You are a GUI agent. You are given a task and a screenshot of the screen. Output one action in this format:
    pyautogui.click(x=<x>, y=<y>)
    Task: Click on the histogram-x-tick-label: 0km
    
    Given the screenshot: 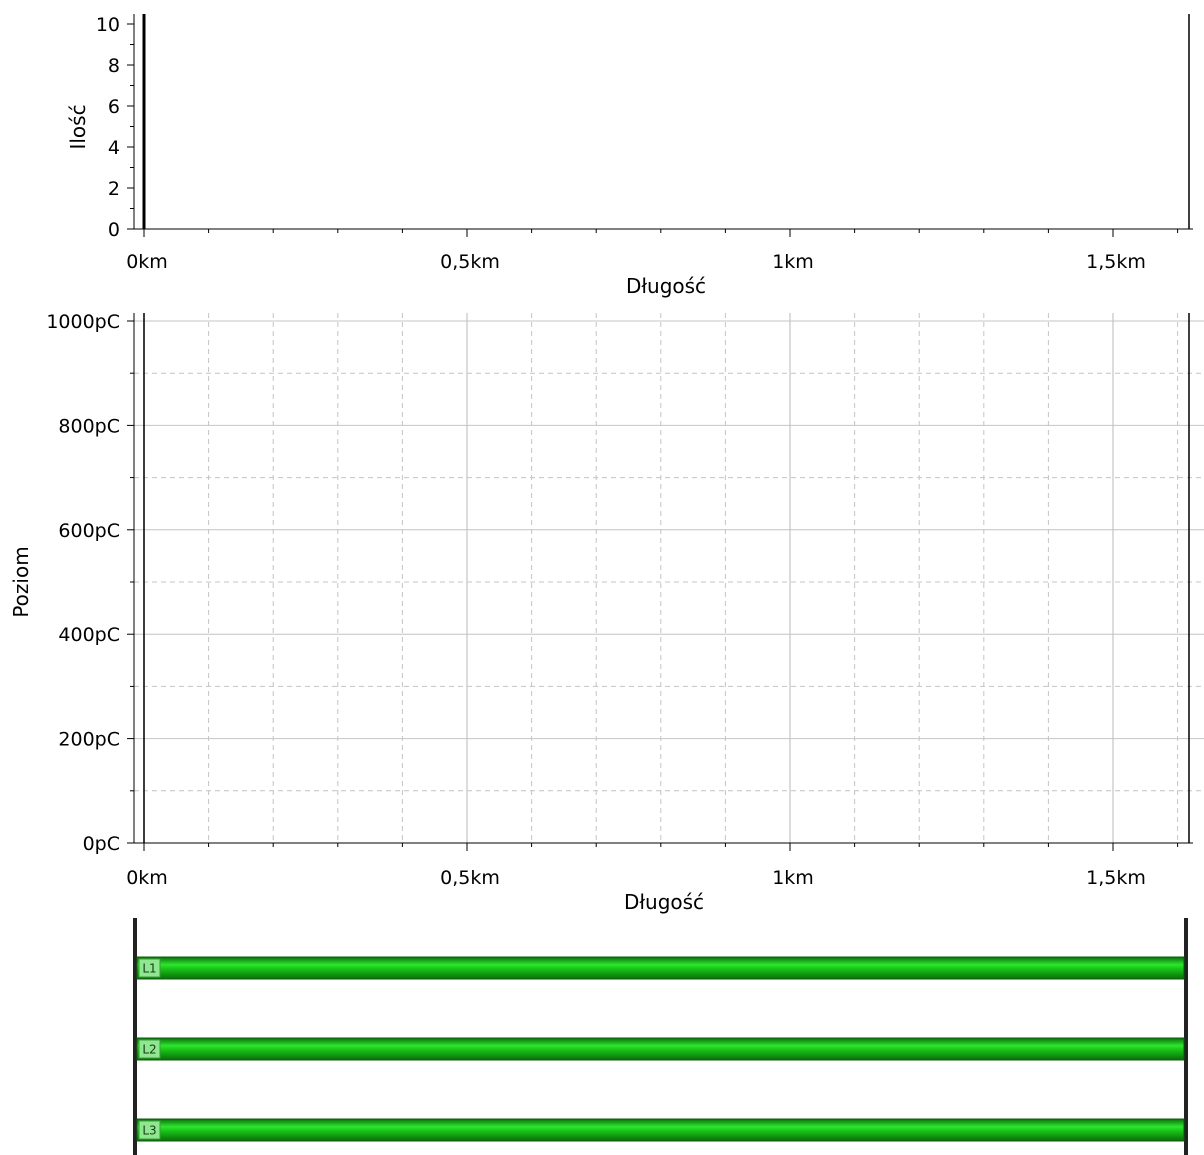 What is the action you would take?
    pyautogui.click(x=147, y=262)
    